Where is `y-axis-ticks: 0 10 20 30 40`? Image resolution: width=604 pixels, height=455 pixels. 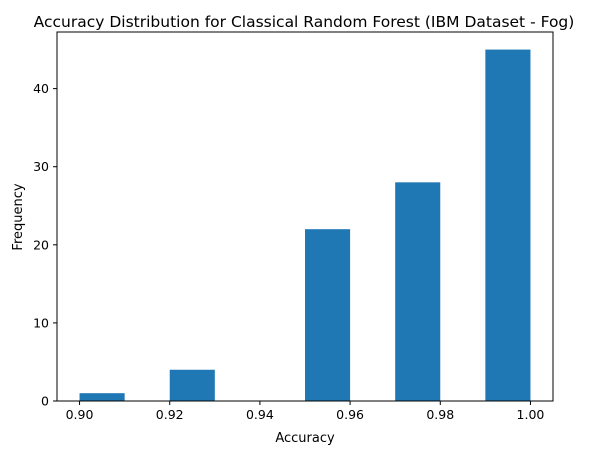 y-axis-ticks: 0 10 20 30 40 is located at coordinates (45, 245).